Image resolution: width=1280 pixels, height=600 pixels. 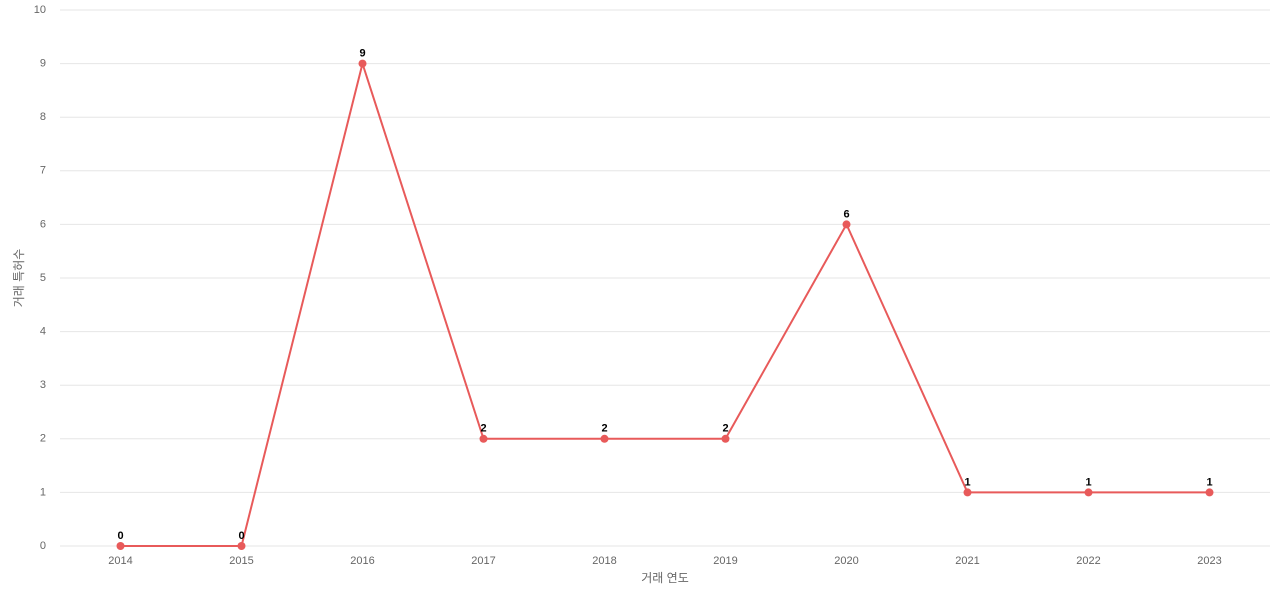 I want to click on x-tick-label: 2021, so click(x=967, y=561).